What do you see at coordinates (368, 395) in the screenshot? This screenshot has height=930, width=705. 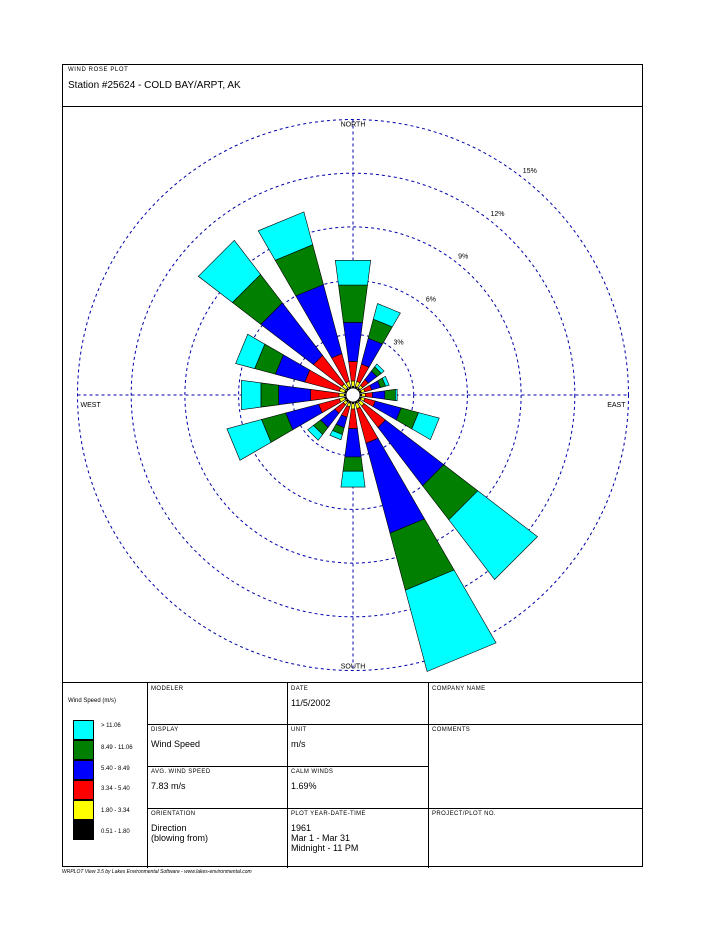 I see `petal-e-bin2` at bounding box center [368, 395].